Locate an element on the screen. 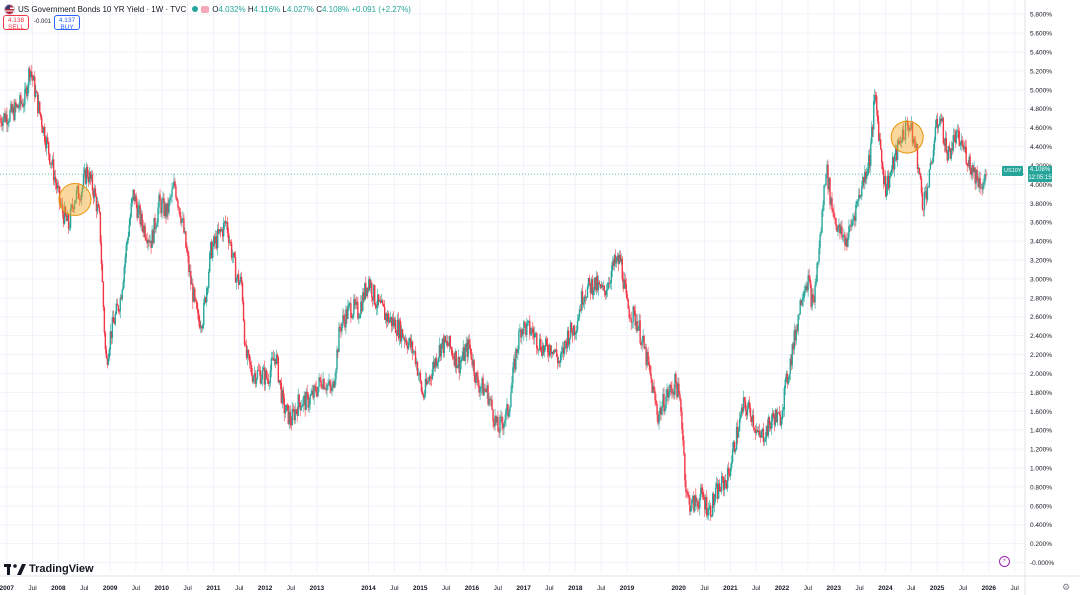 The width and height of the screenshot is (1080, 595). y-tick-label: 5.000% is located at coordinates (1041, 90).